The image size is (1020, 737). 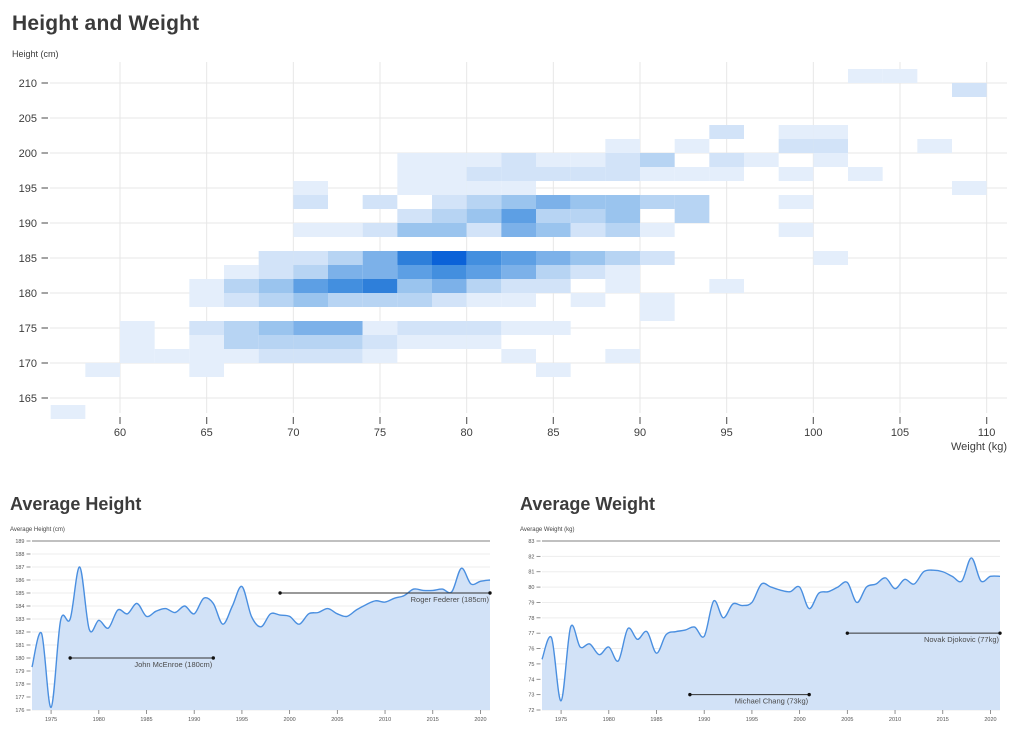 What do you see at coordinates (990, 720) in the screenshot?
I see `x-tick-label: 2020` at bounding box center [990, 720].